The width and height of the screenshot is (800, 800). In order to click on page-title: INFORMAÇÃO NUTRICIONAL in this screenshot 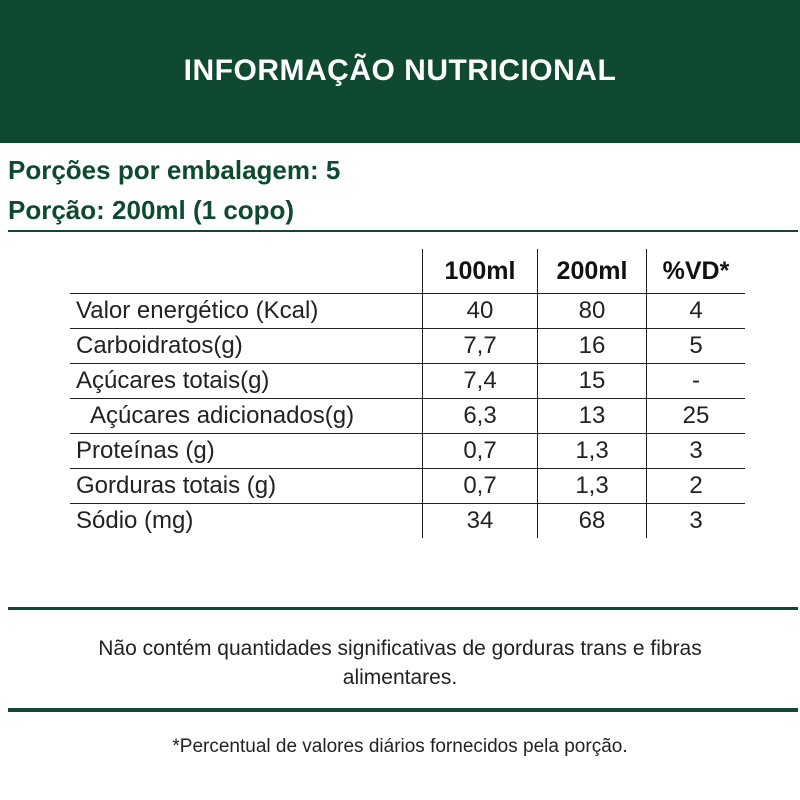, I will do `click(400, 70)`.